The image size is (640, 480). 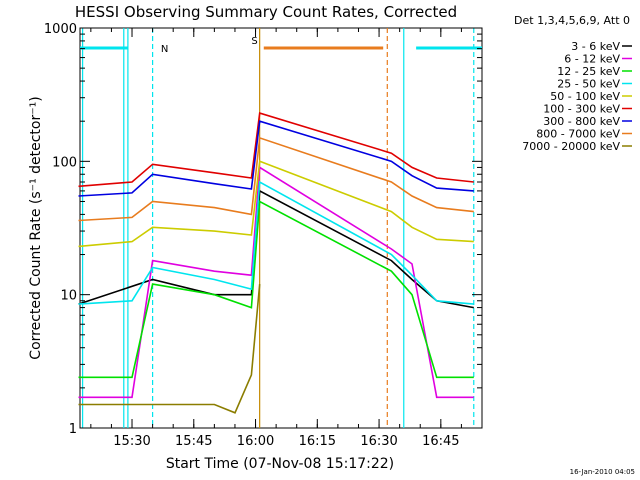 What do you see at coordinates (378, 441) in the screenshot?
I see `x-tick-label: 16:30` at bounding box center [378, 441].